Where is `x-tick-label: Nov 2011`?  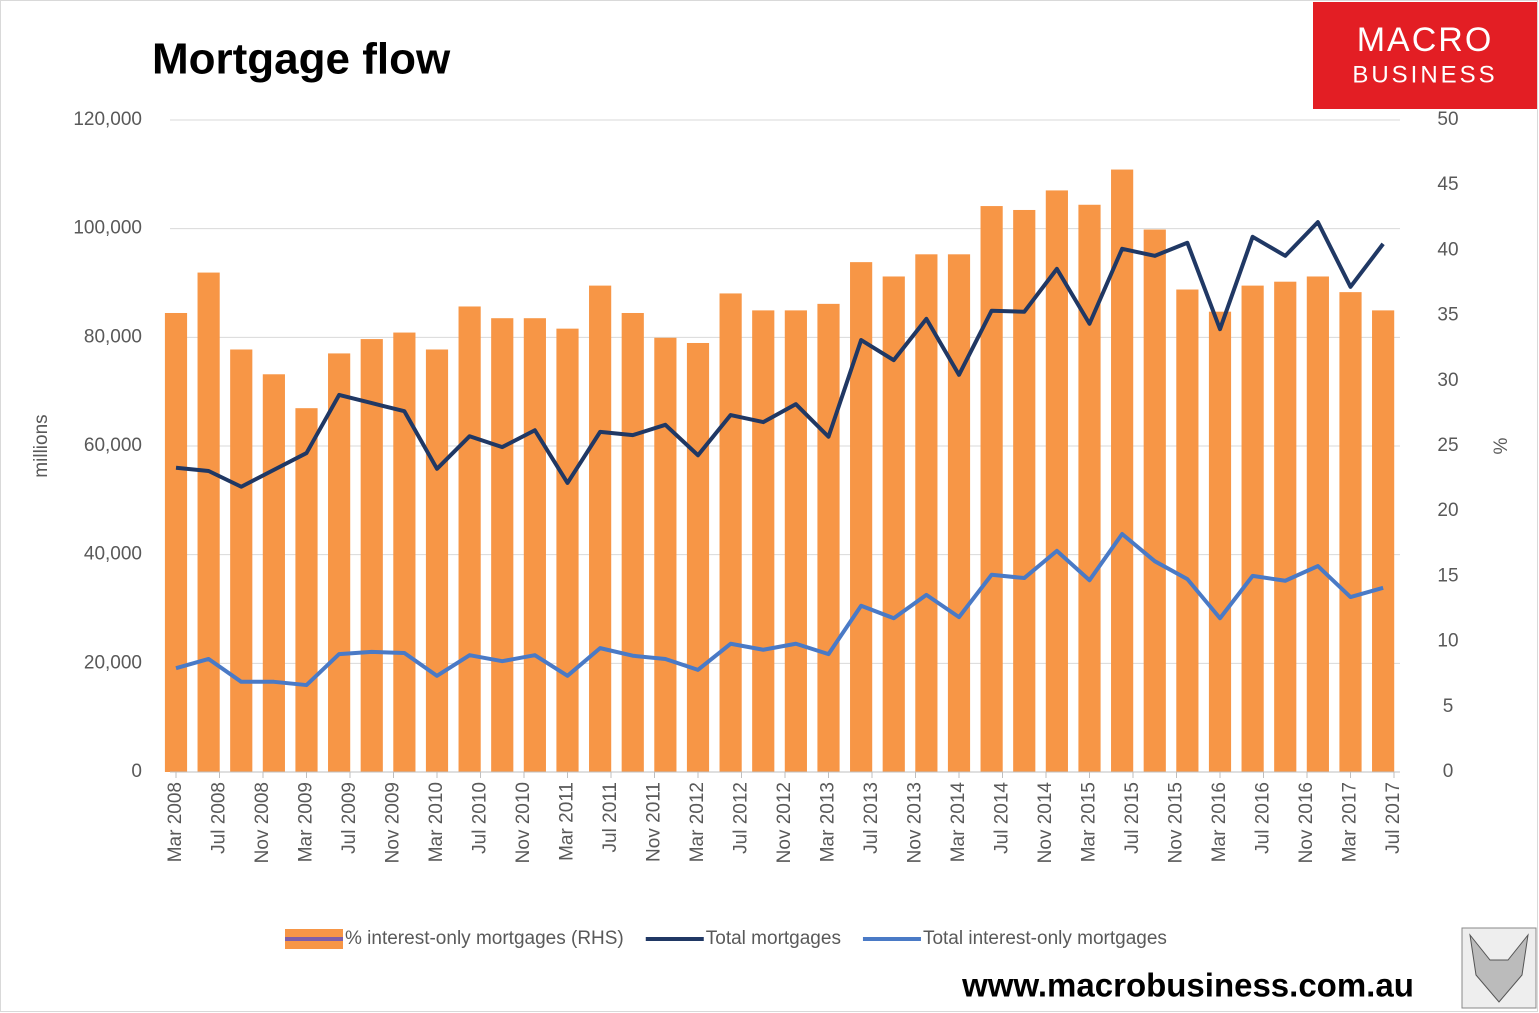 x-tick-label: Nov 2011 is located at coordinates (654, 822).